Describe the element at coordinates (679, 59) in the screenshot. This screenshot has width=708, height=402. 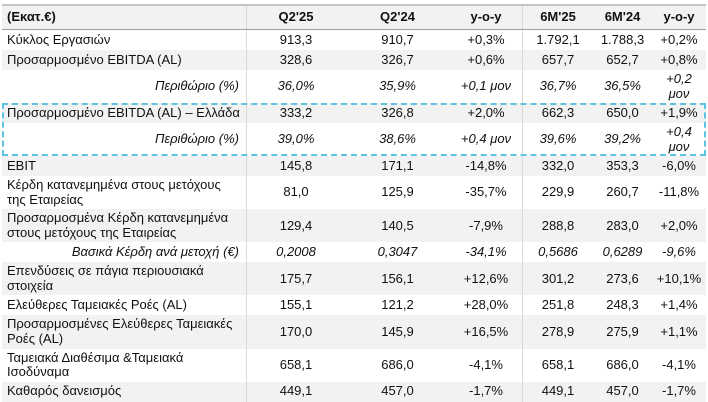
I see `value-cell: +0,8%` at that location.